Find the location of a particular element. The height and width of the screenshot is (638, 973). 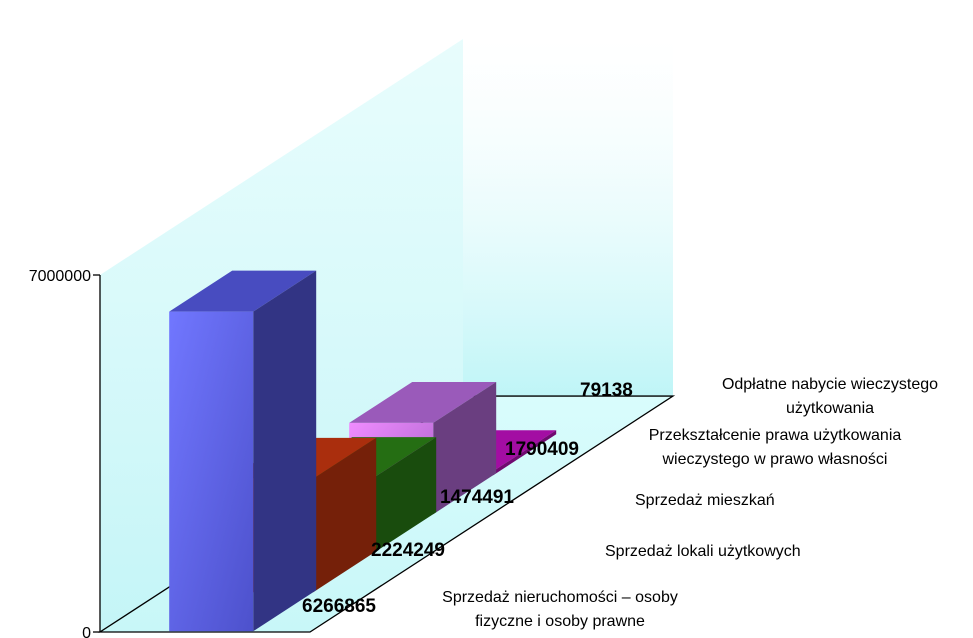

category-label: Przekształcenie prawa użytkowania is located at coordinates (775, 435).